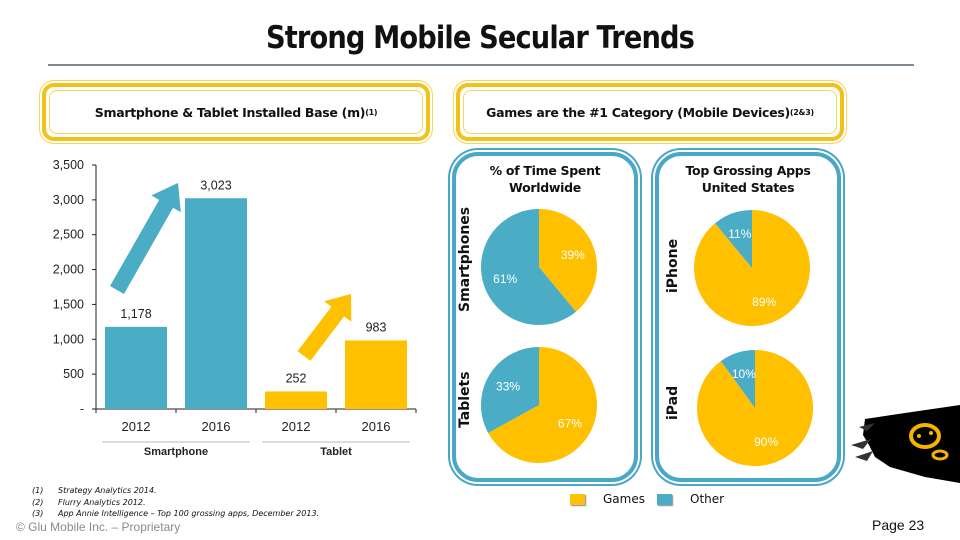  Describe the element at coordinates (68, 270) in the screenshot. I see `y-tick-label: 2,000` at that location.